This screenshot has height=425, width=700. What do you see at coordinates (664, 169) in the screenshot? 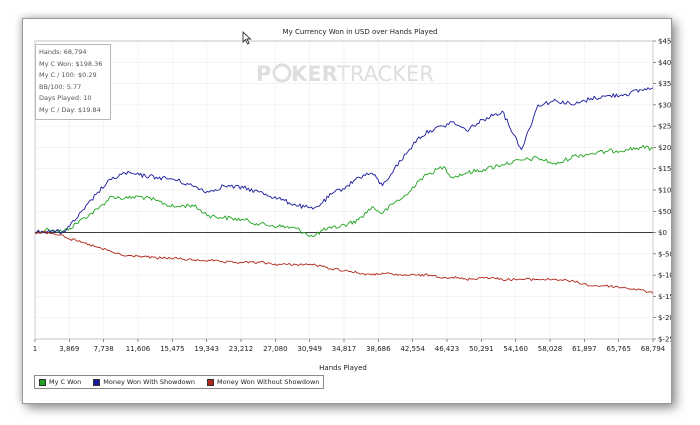
I see `y-tick-label: $150` at bounding box center [664, 169].